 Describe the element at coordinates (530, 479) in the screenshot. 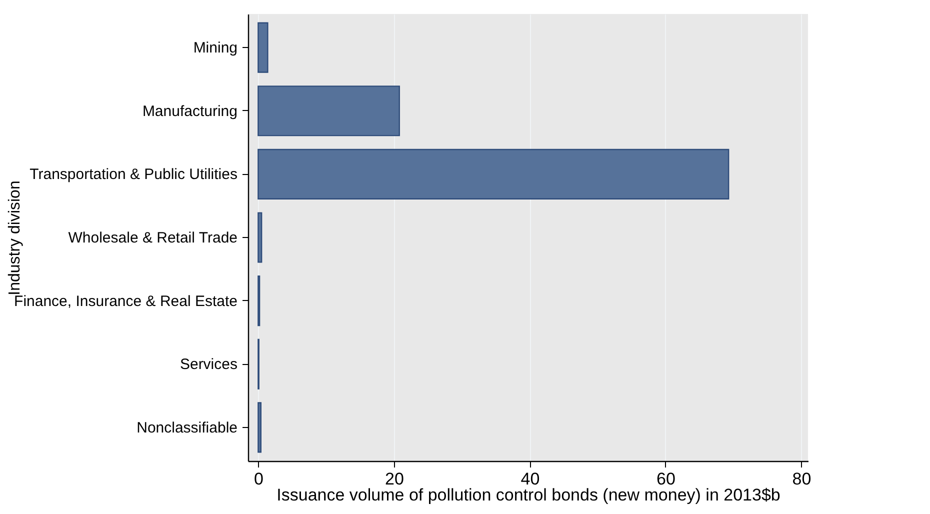

I see `x-tick-label: 40` at that location.